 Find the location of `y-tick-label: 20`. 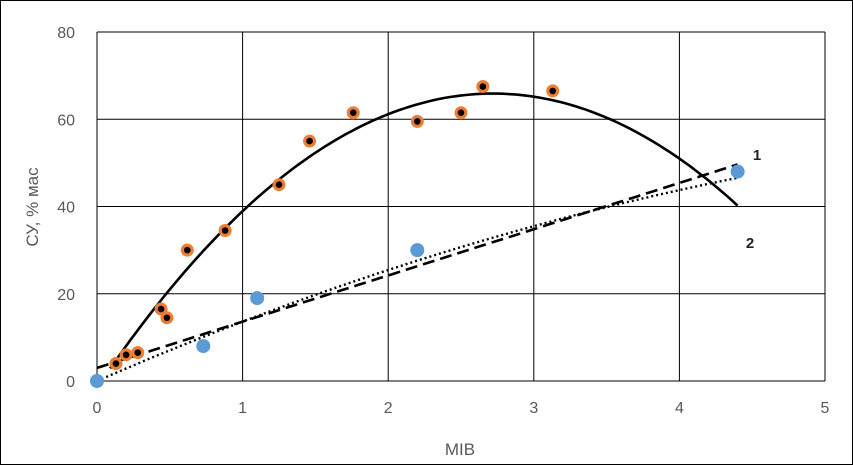

y-tick-label: 20 is located at coordinates (66, 295).